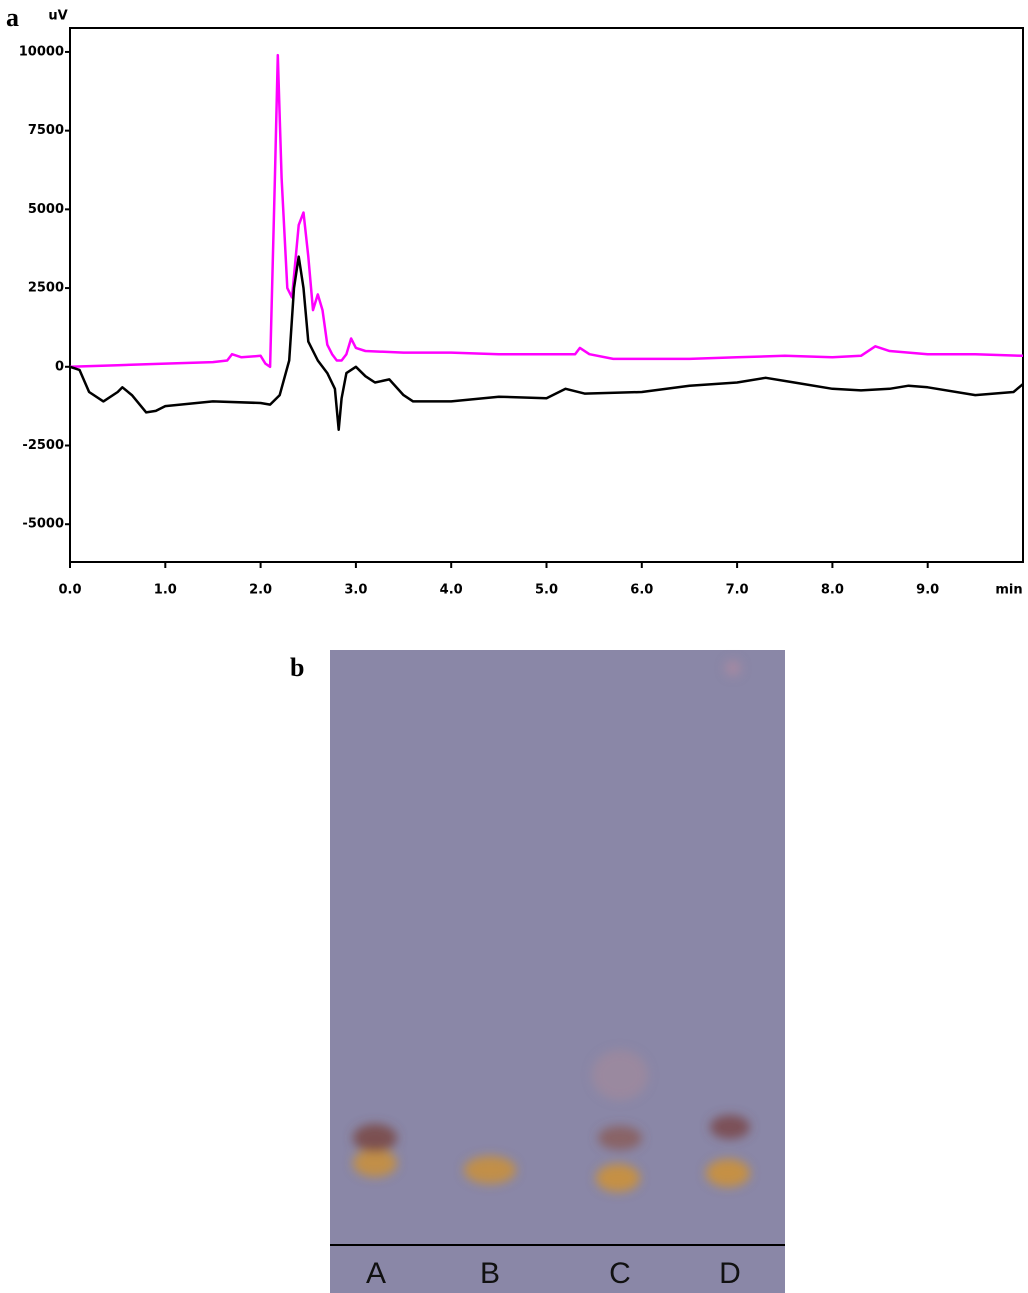 The image size is (1028, 1293). I want to click on y-tick-label: 7500, so click(46, 130).